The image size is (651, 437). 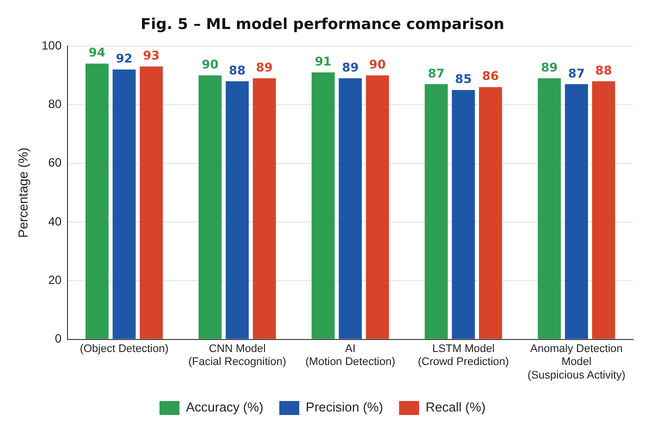 I want to click on y-tick-label: 80, so click(x=55, y=103).